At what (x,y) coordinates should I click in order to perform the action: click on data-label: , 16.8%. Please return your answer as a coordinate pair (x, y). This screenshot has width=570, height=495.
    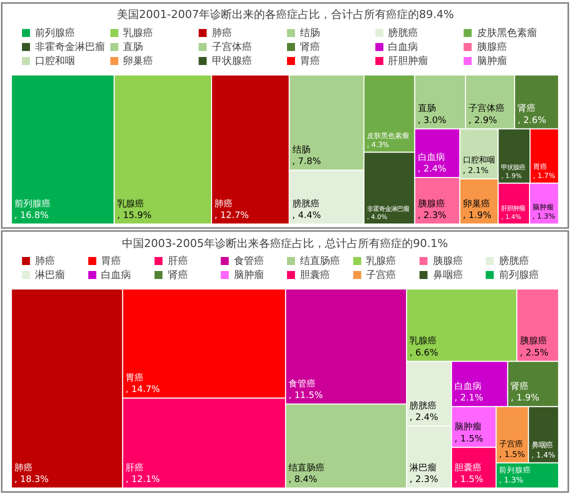
    Looking at the image, I should click on (32, 216).